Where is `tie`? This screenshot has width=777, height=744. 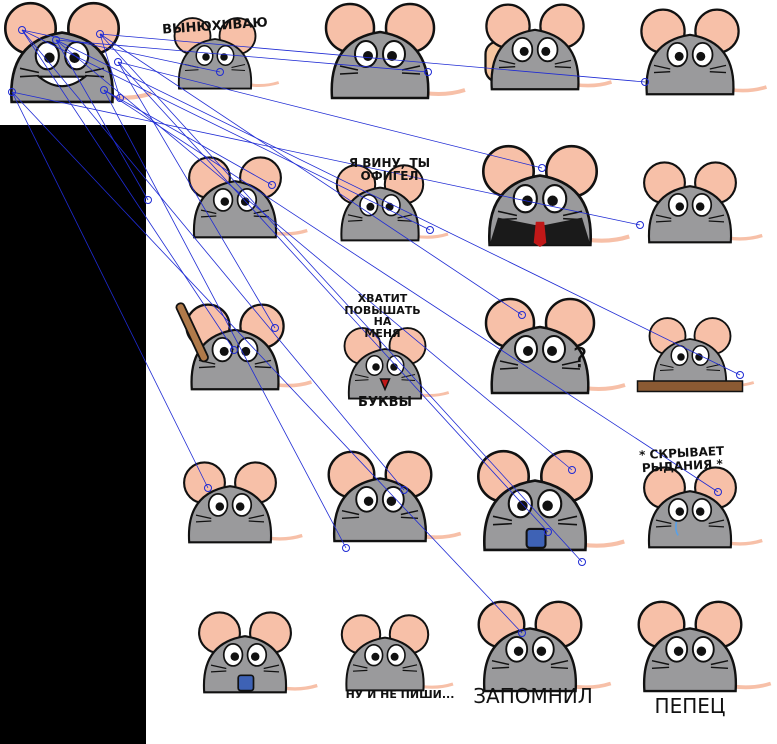
tie is located at coordinates (540, 234).